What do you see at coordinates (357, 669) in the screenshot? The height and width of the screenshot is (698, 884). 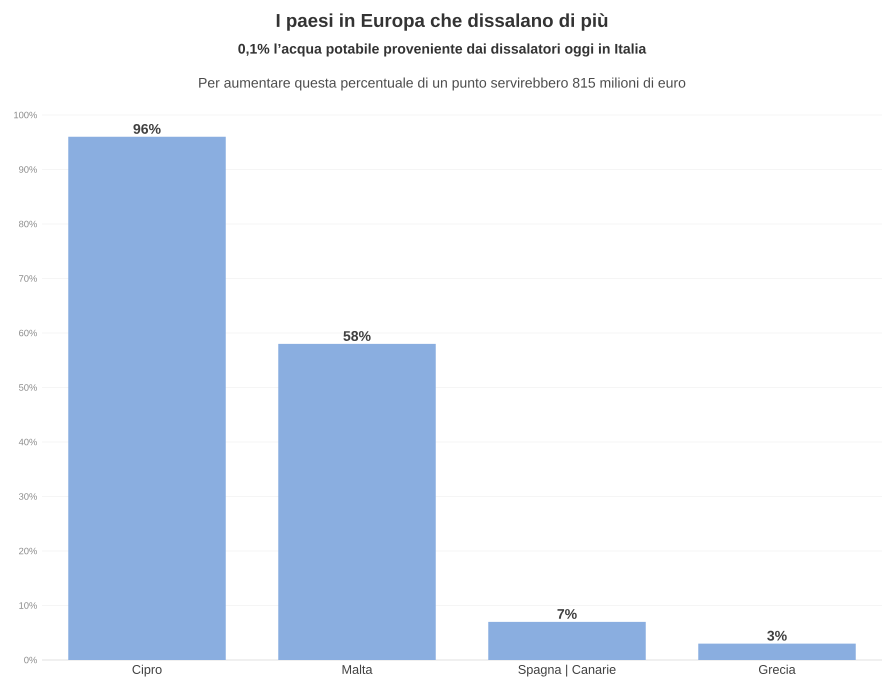 I see `x-tick-label: Malta` at bounding box center [357, 669].